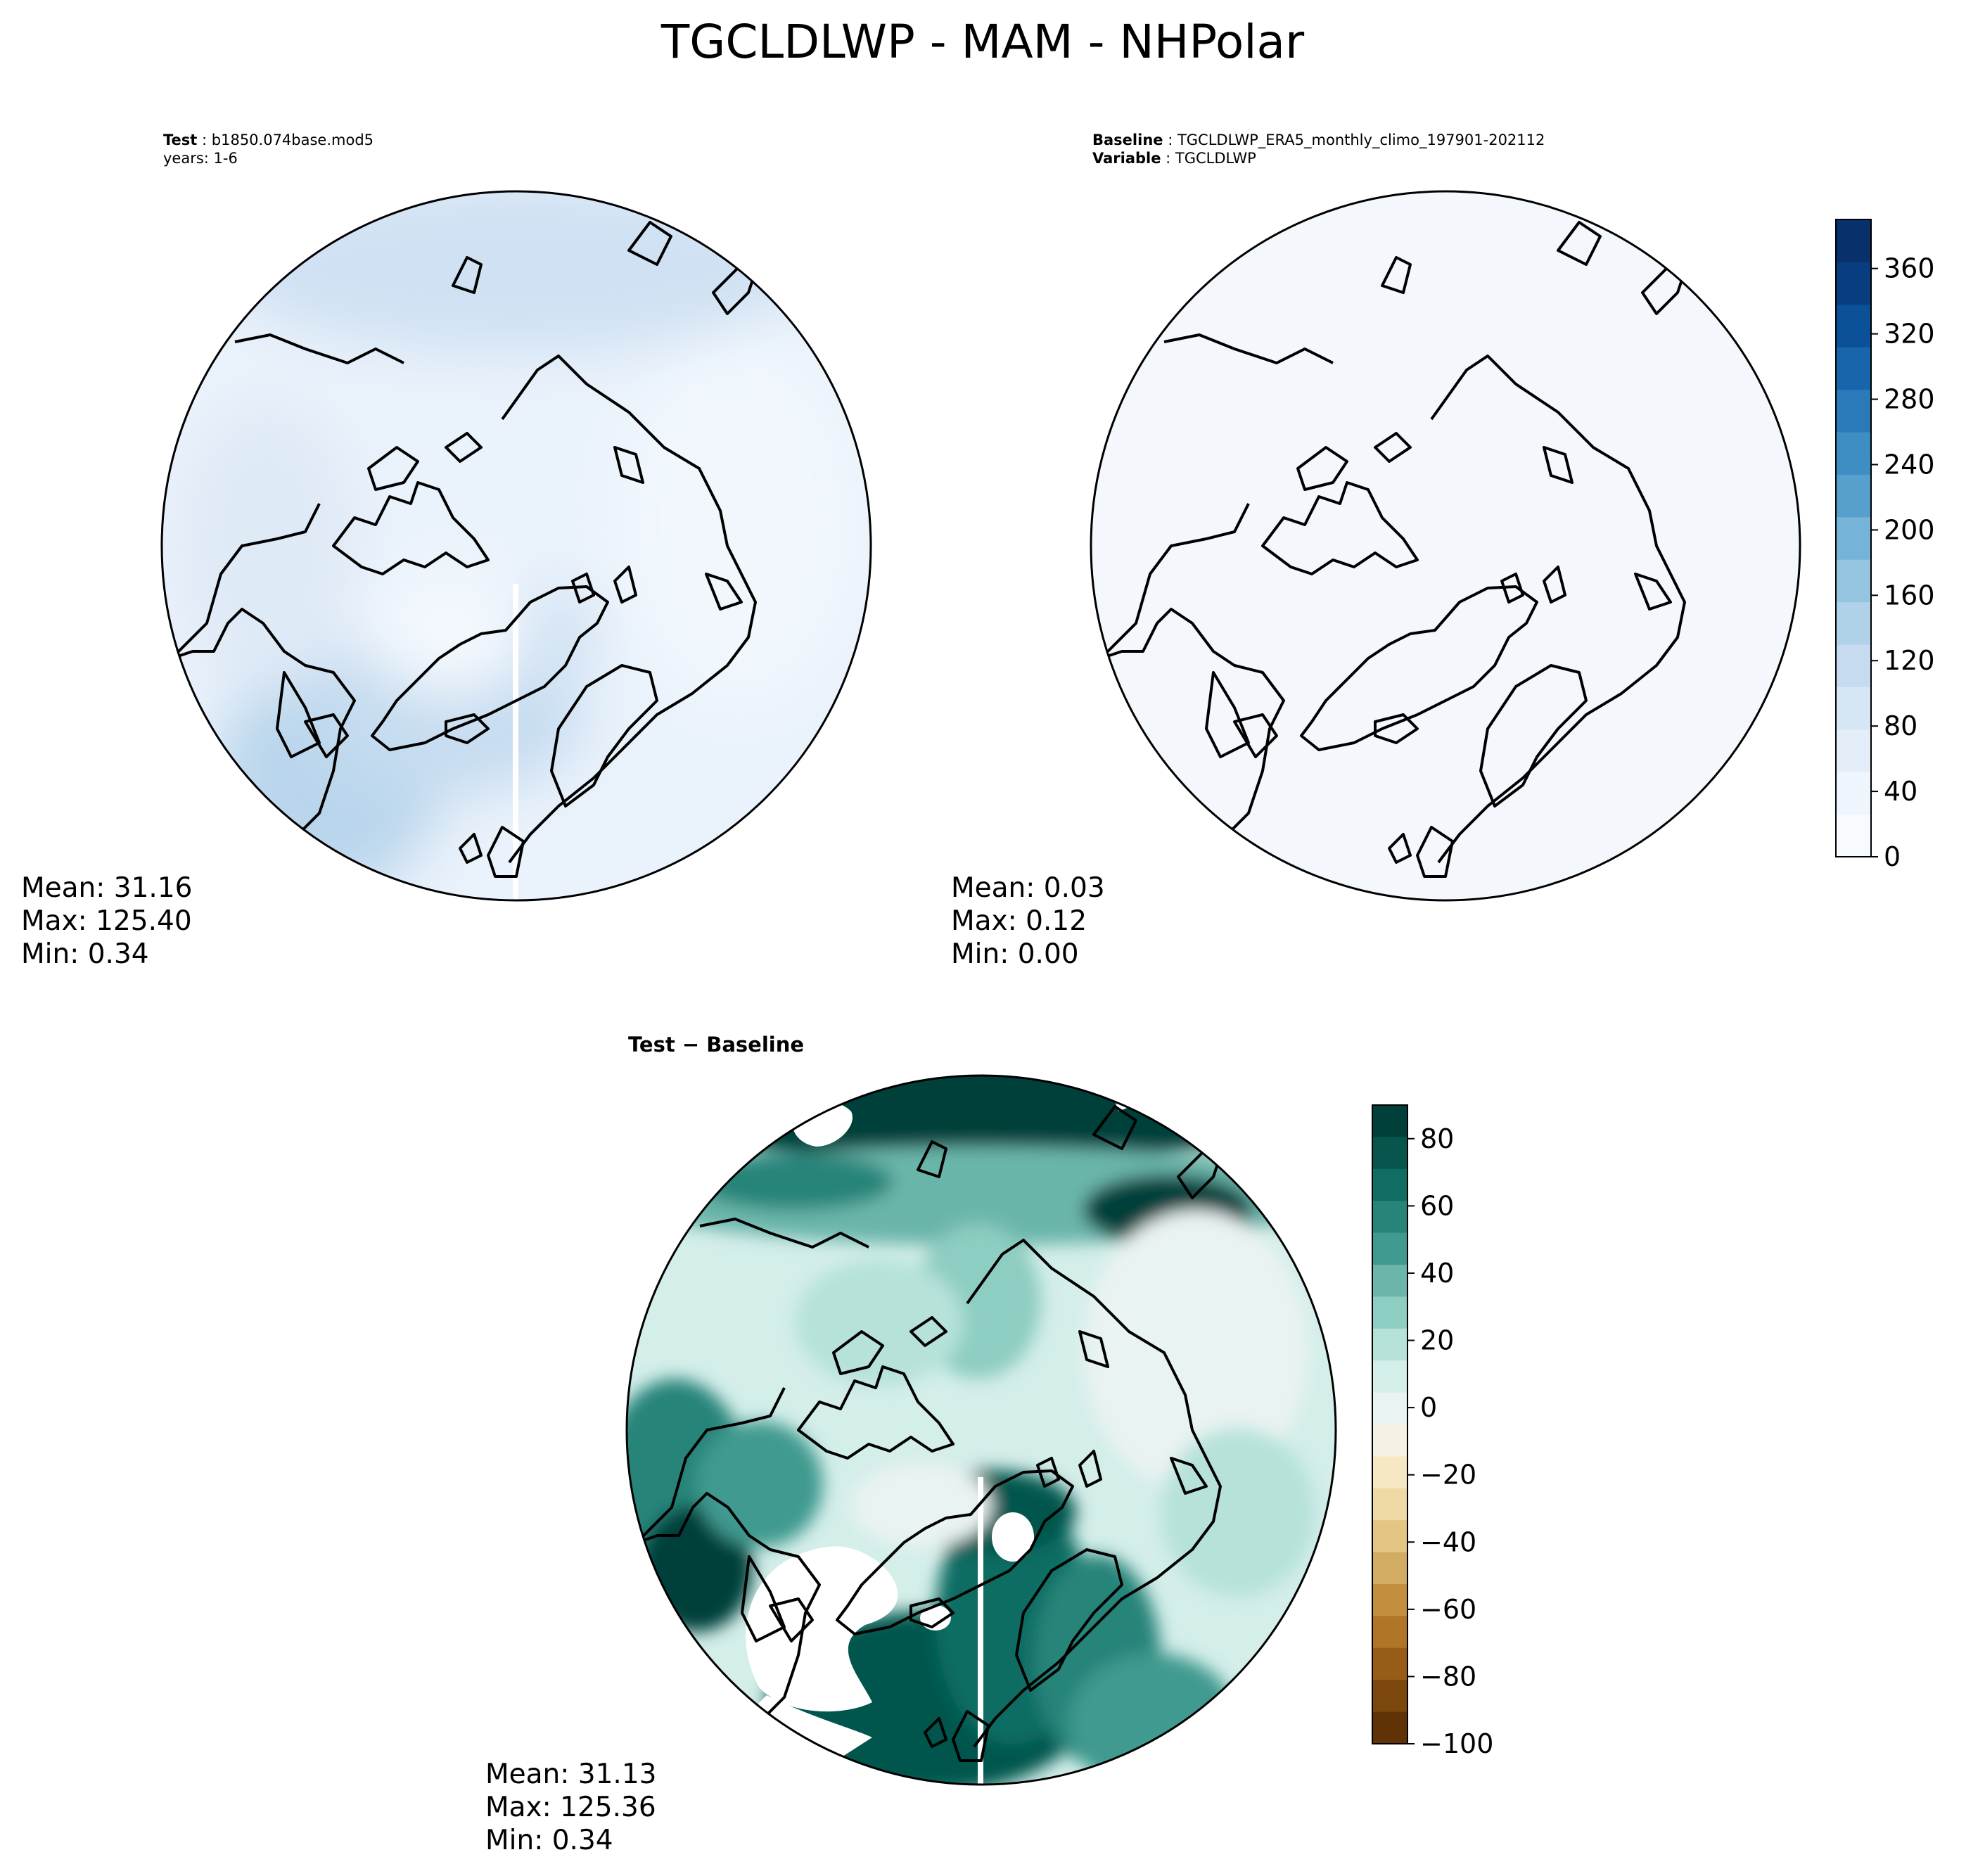  Describe the element at coordinates (1900, 725) in the screenshot. I see `blues-colorbar-tick-label: 80` at that location.